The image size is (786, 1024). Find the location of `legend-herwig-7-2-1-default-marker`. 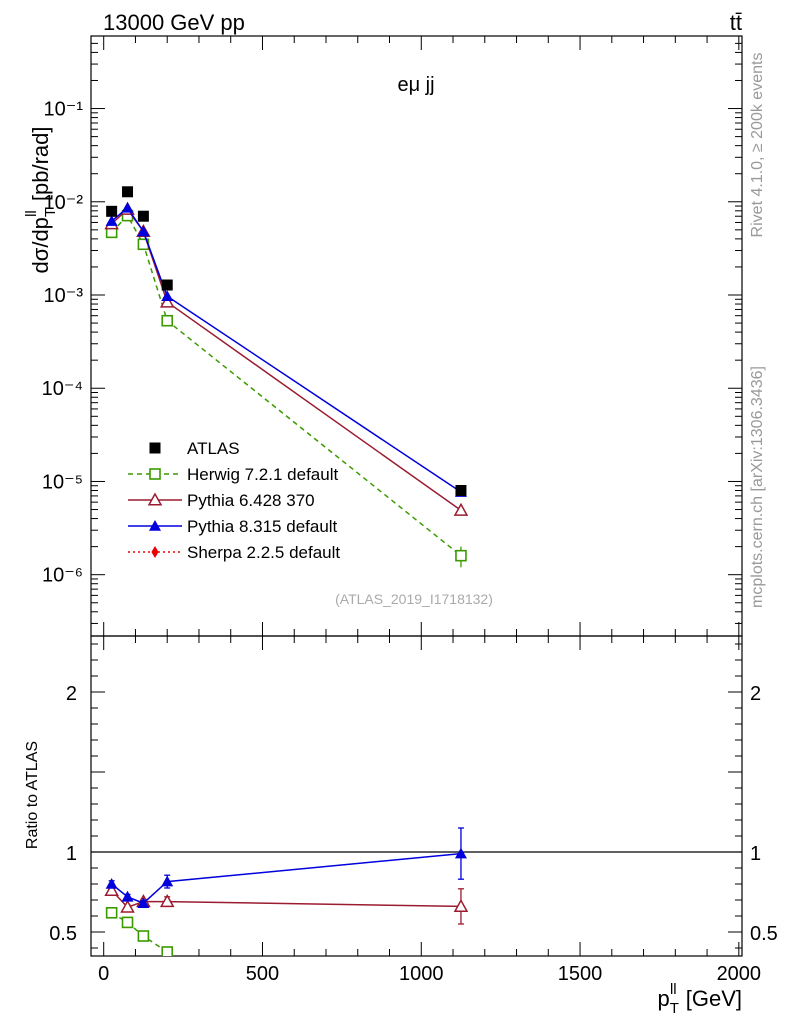

legend-herwig-7-2-1-default-marker is located at coordinates (155, 474).